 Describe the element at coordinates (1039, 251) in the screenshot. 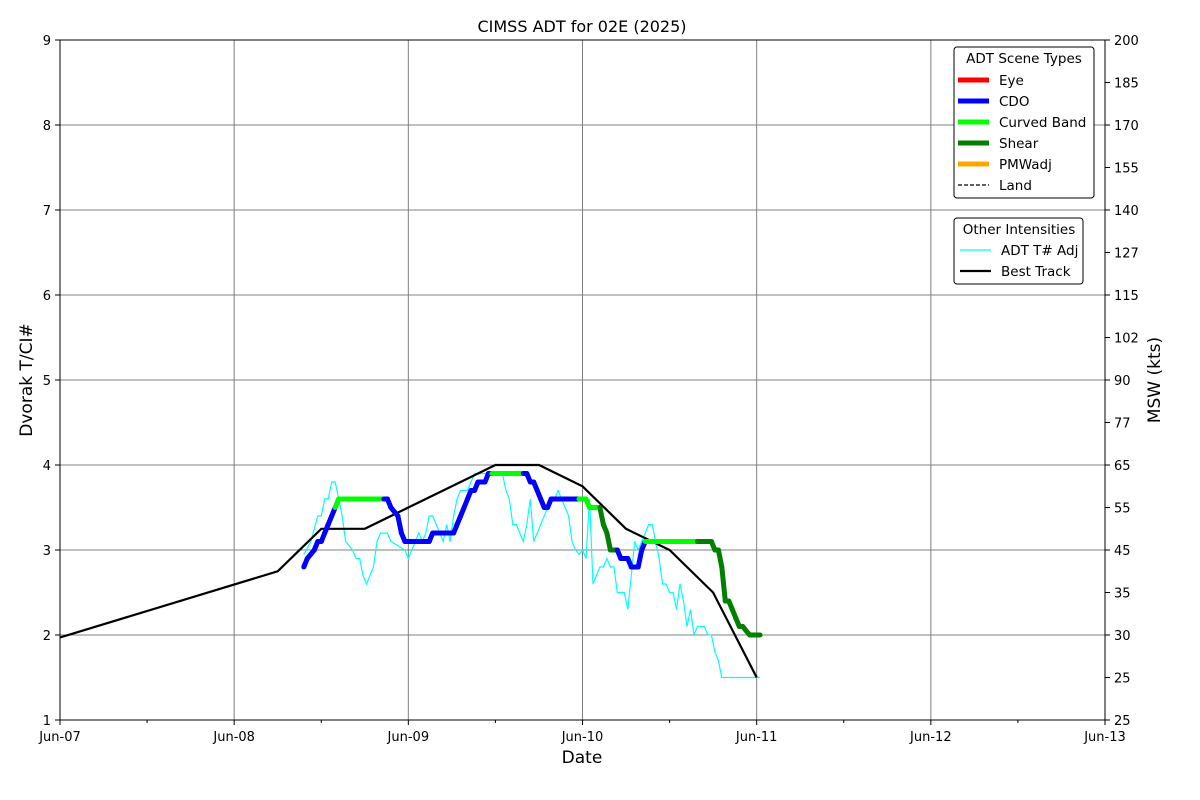

I see `legend-label: ADT T# Adj` at that location.